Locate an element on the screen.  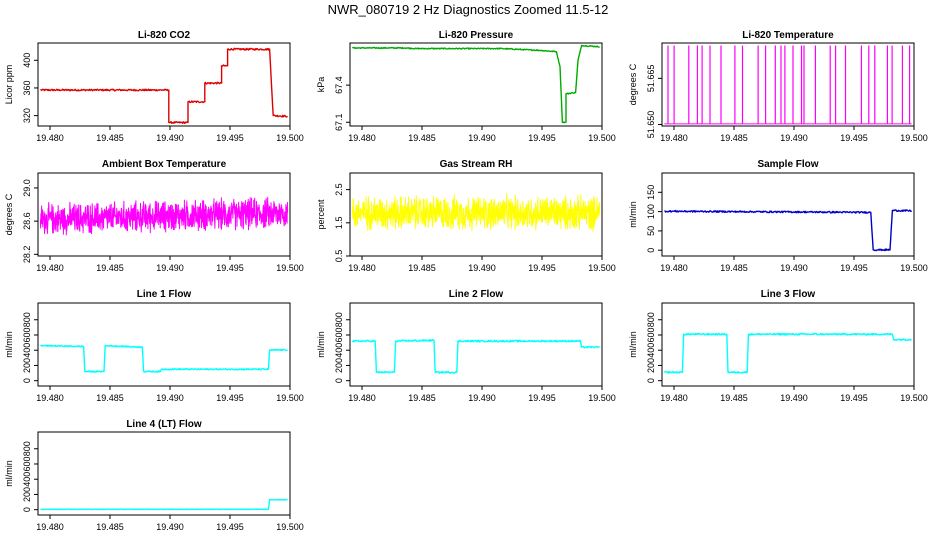
y-tick-label: 100 is located at coordinates (651, 211).